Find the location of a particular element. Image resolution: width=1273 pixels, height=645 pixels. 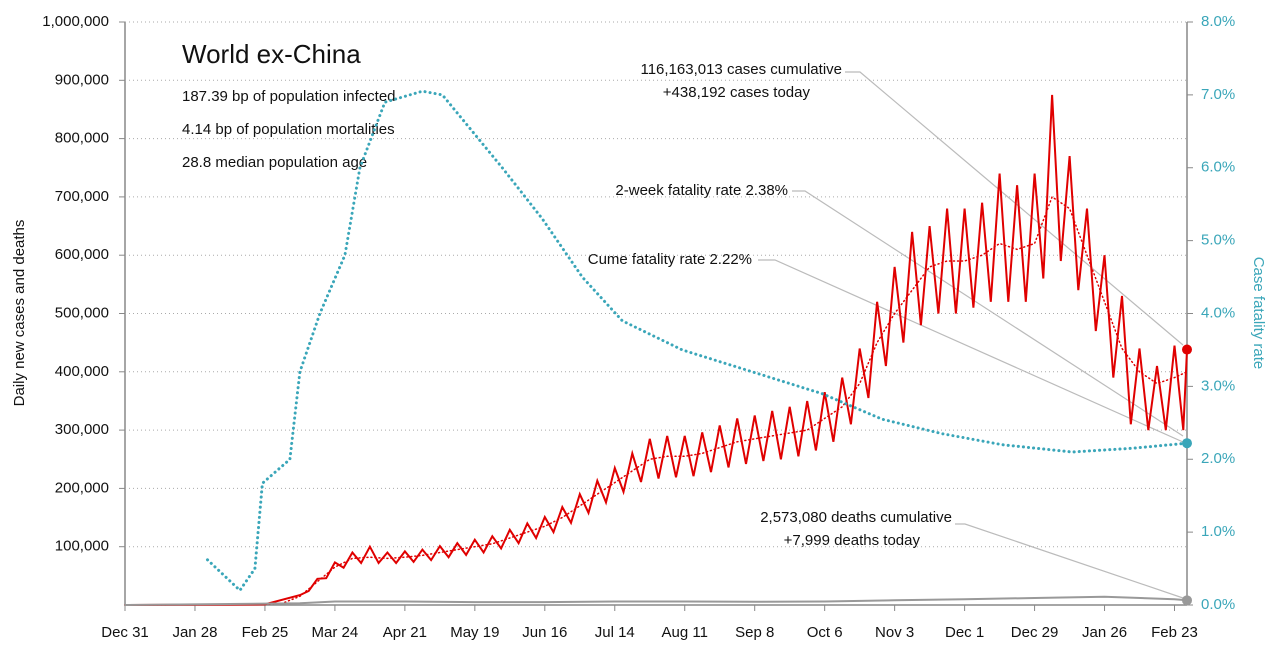

y-tick-label: 200,000 is located at coordinates (82, 487).